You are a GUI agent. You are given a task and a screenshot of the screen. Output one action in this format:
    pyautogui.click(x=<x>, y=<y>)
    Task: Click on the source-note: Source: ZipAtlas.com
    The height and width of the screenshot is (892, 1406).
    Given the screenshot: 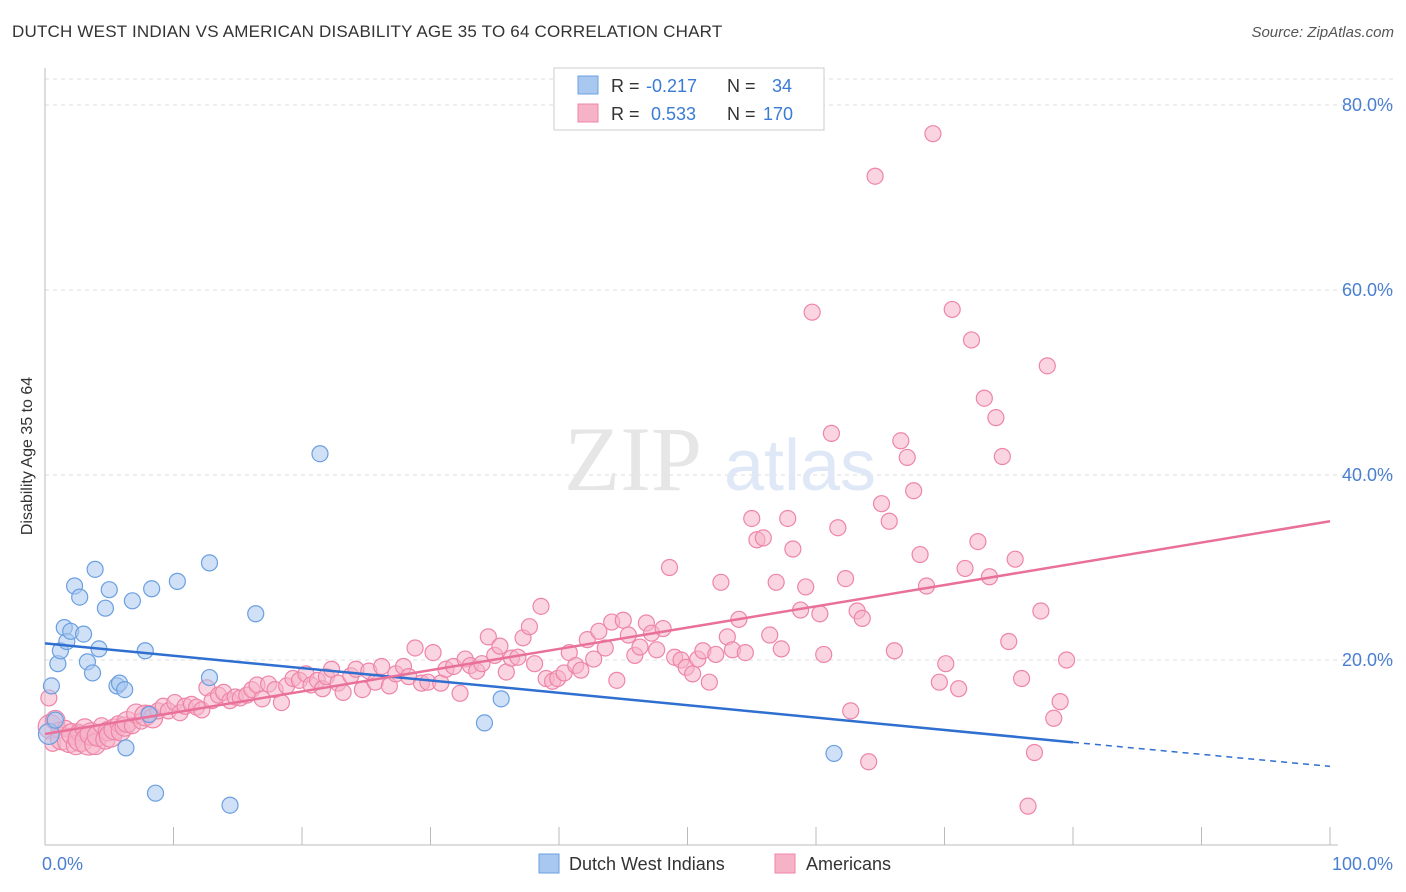 What is the action you would take?
    pyautogui.click(x=1322, y=32)
    